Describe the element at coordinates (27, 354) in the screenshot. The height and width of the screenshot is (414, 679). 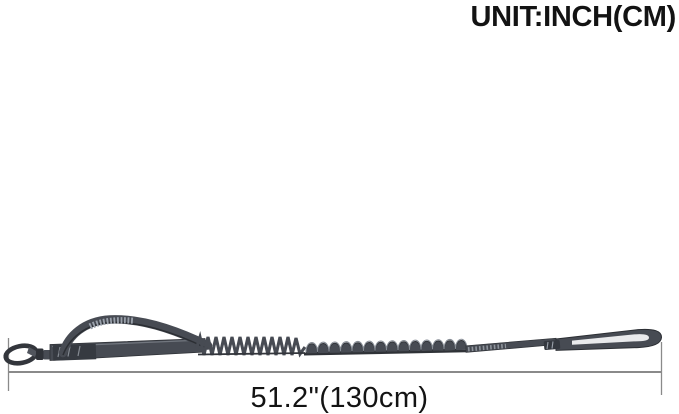
I see `snap-hook-icon` at that location.